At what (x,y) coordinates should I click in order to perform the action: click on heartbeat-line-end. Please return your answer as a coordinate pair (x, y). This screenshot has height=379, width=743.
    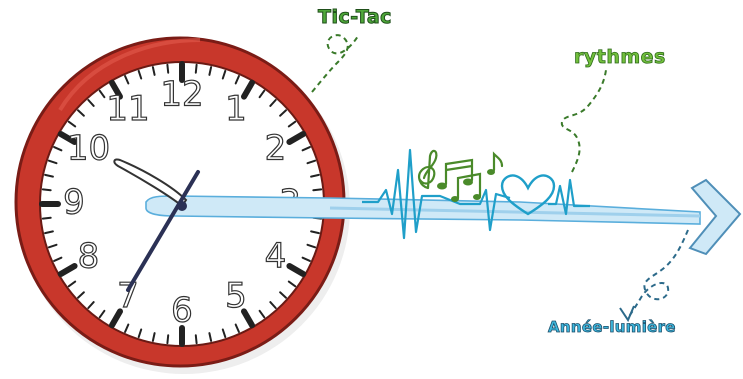
    Looking at the image, I should click on (569, 197).